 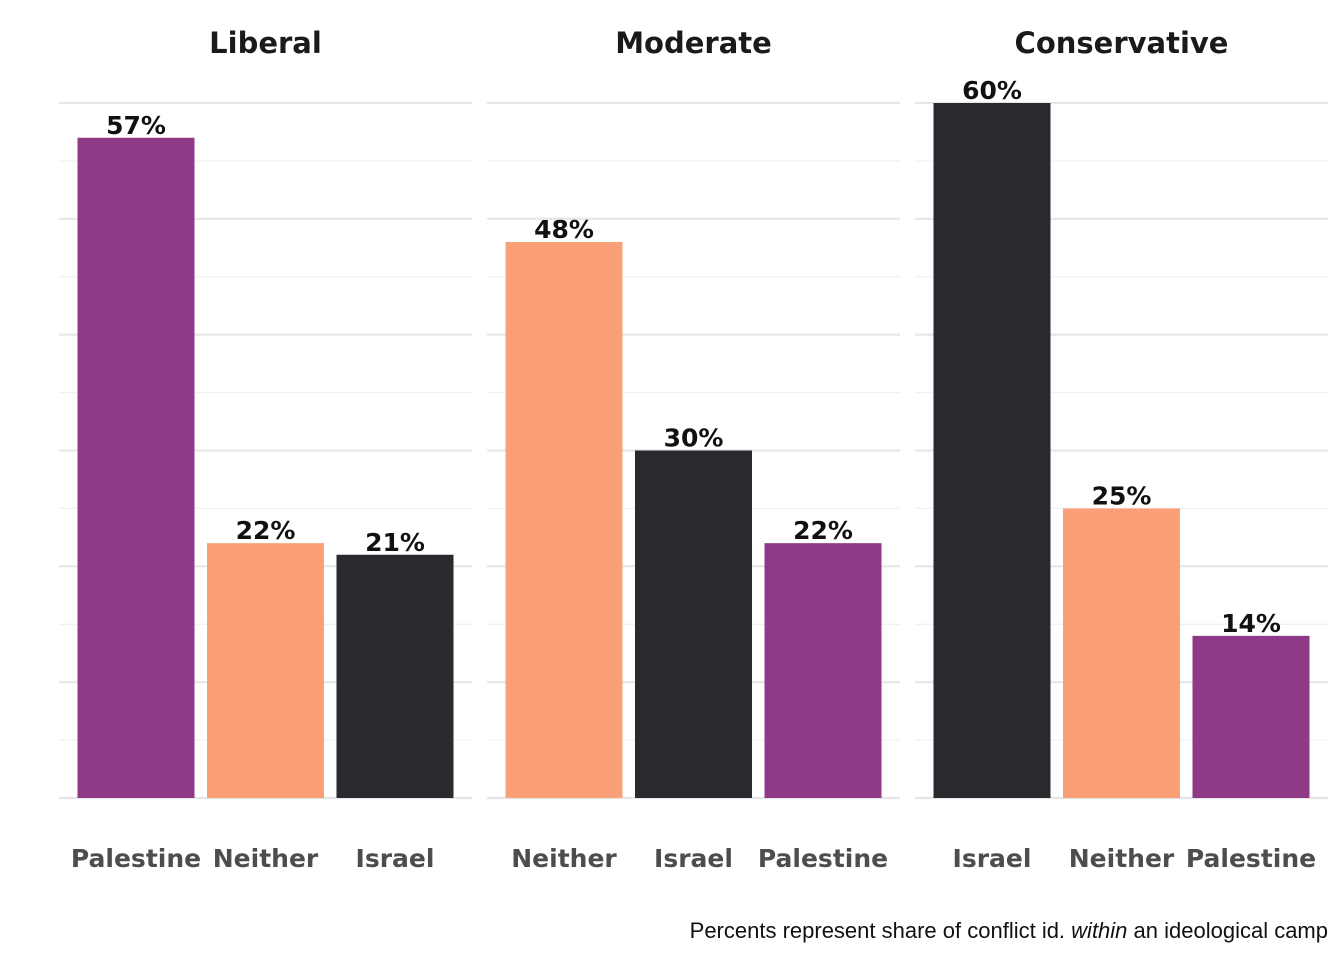 What do you see at coordinates (1122, 495) in the screenshot?
I see `data-label: 25%` at bounding box center [1122, 495].